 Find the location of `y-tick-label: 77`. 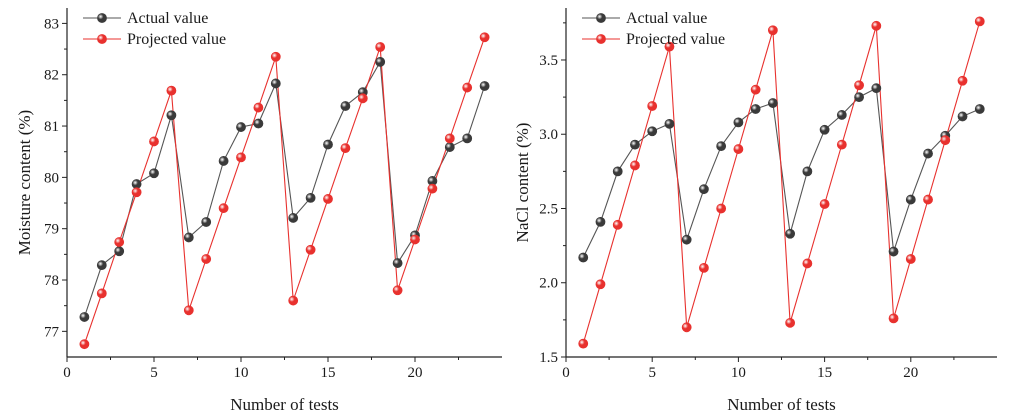

y-tick-label: 77 is located at coordinates (52, 332).